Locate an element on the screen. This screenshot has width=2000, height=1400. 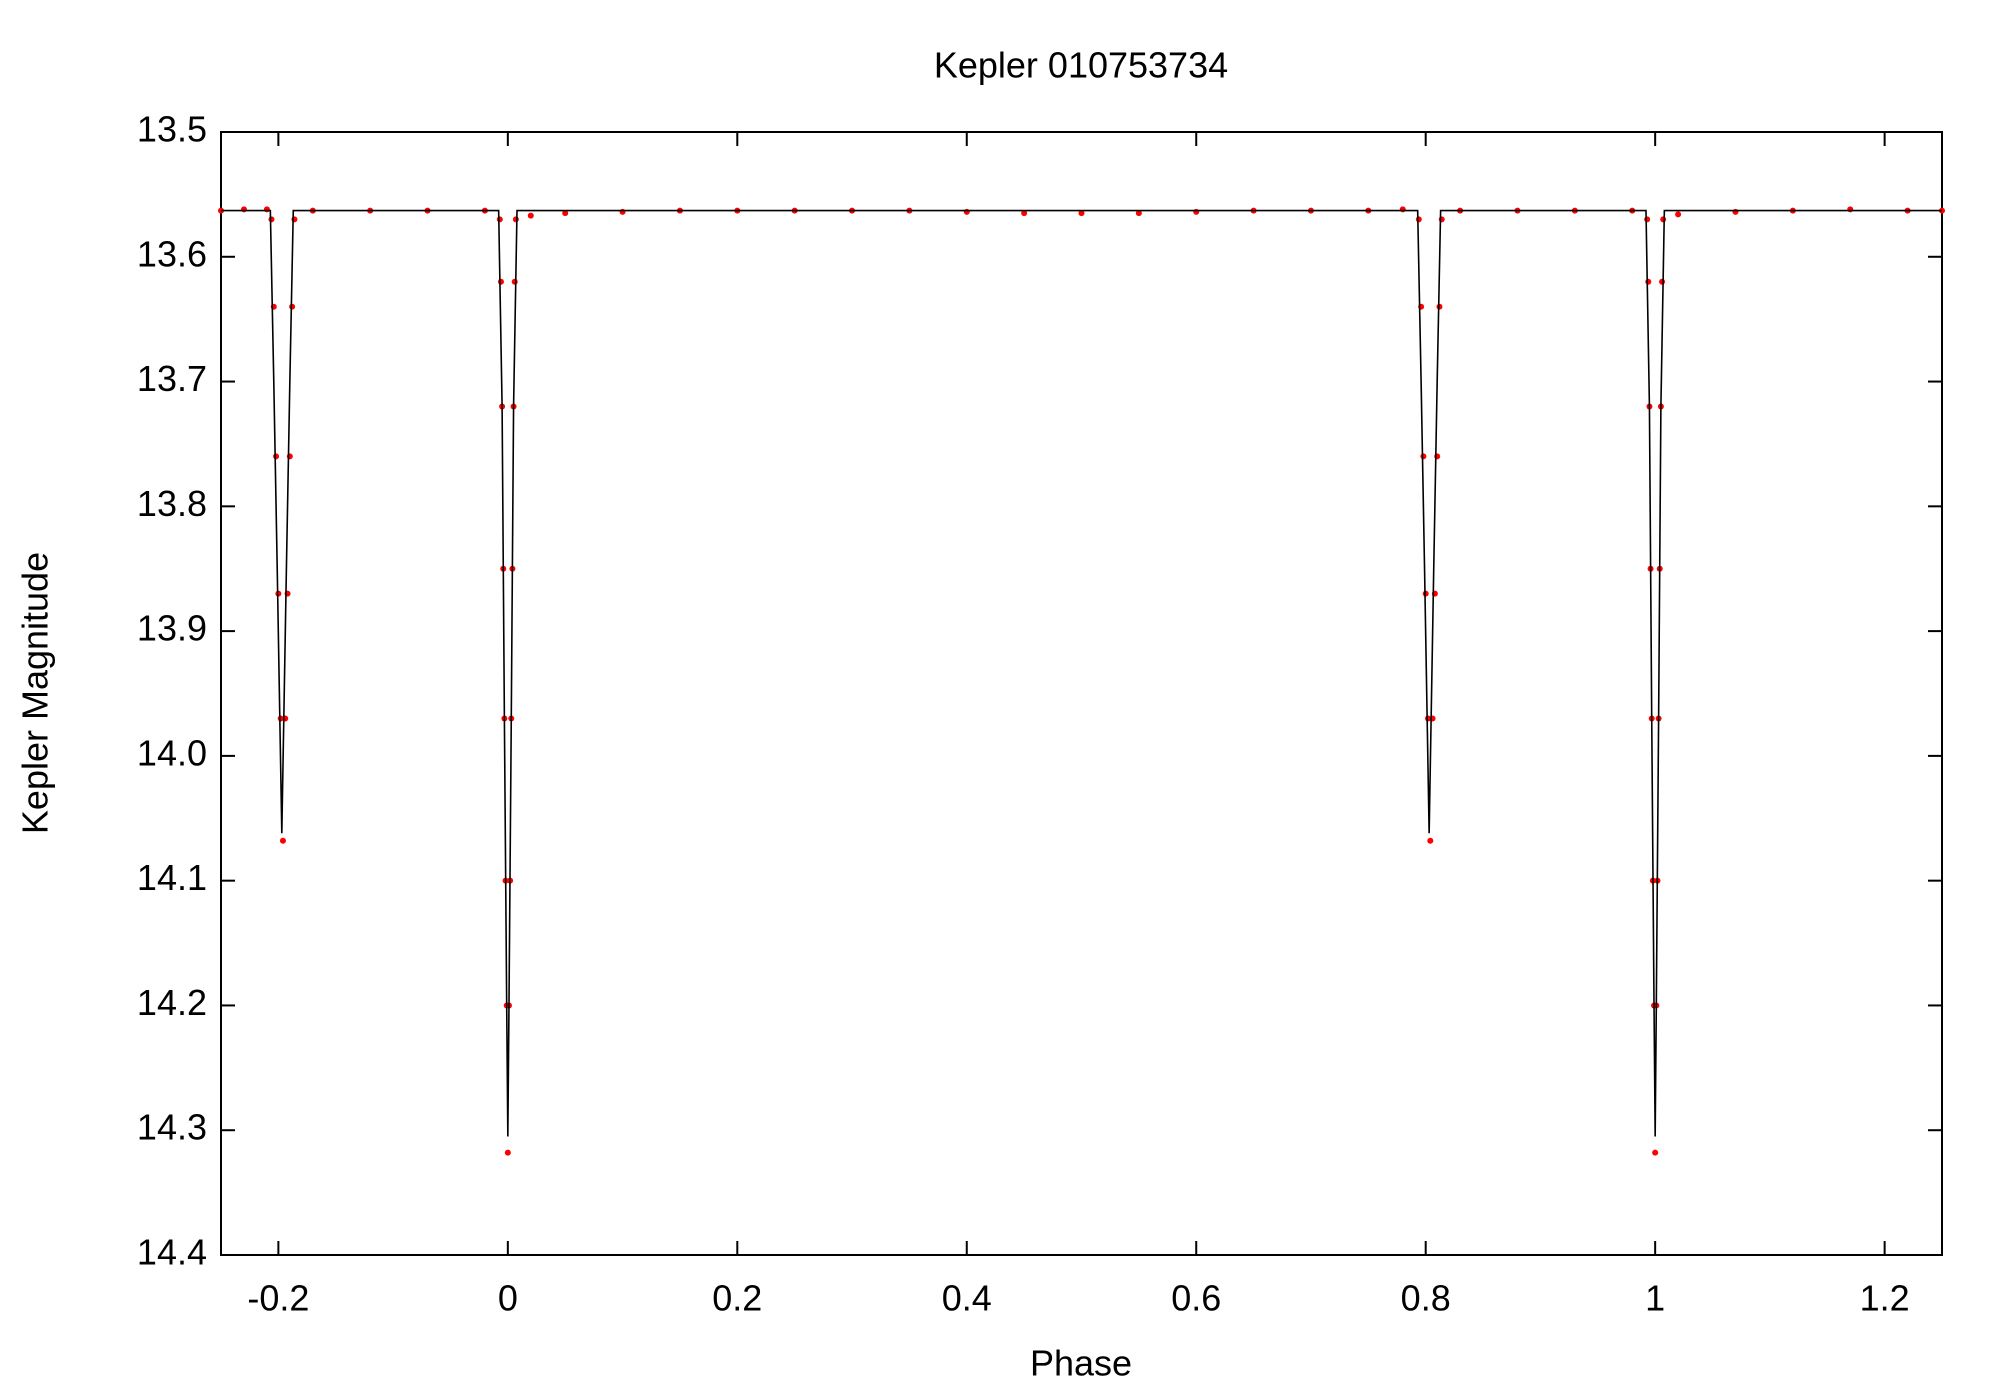
x-tick-label: 1 is located at coordinates (1655, 1298).